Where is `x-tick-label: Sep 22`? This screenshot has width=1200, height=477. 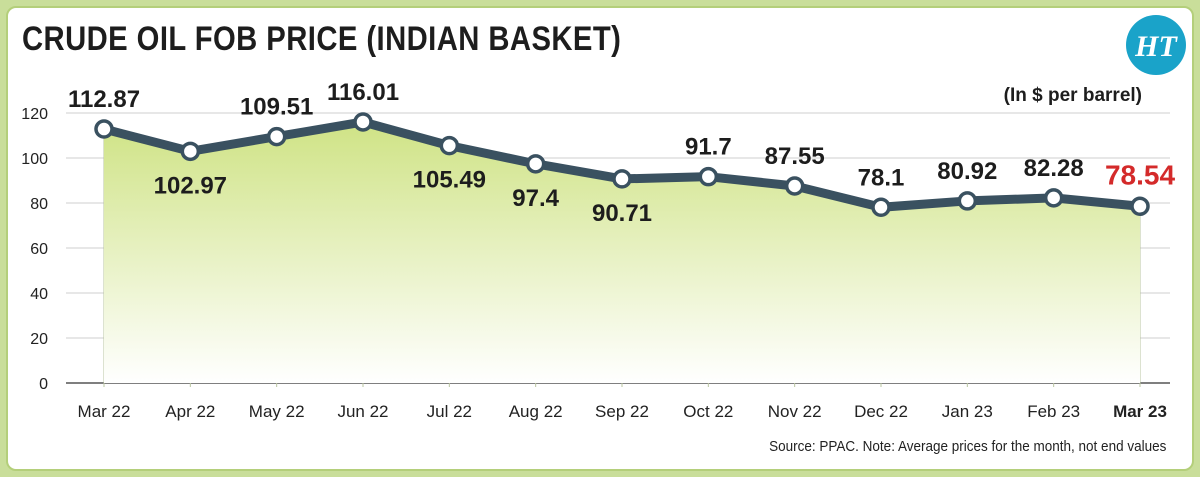
x-tick-label: Sep 22 is located at coordinates (622, 411).